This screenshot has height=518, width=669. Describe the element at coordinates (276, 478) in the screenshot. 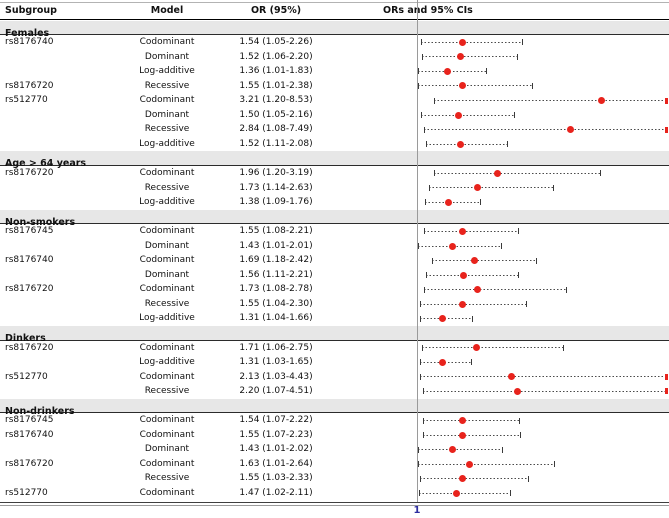

I see `or-value-cell: 1.55 (1.03-2.33)` at that location.